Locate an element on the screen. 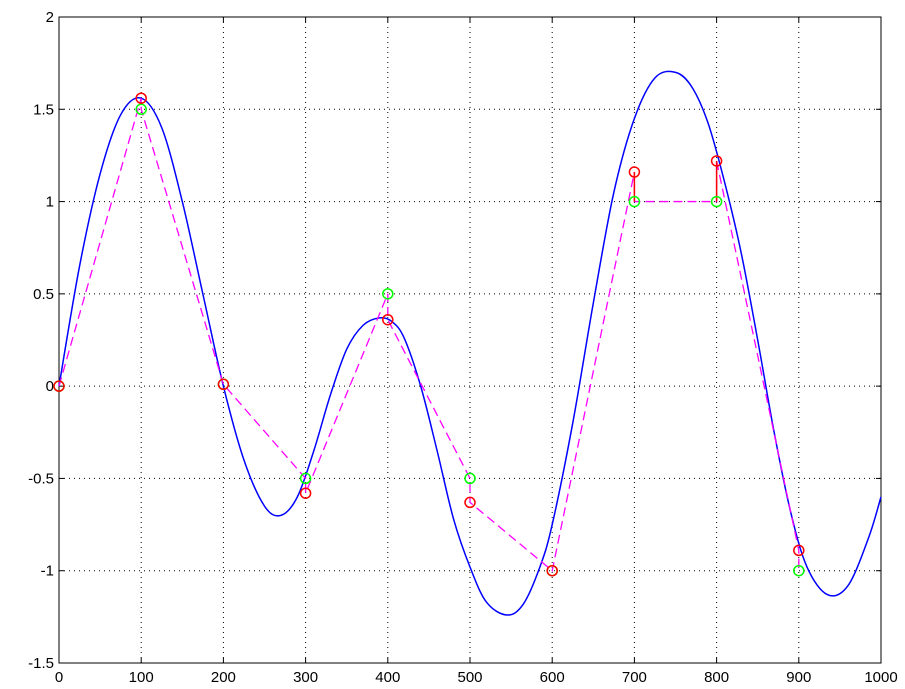 This screenshot has height=689, width=905. x-tick-label: 300 is located at coordinates (305, 677).